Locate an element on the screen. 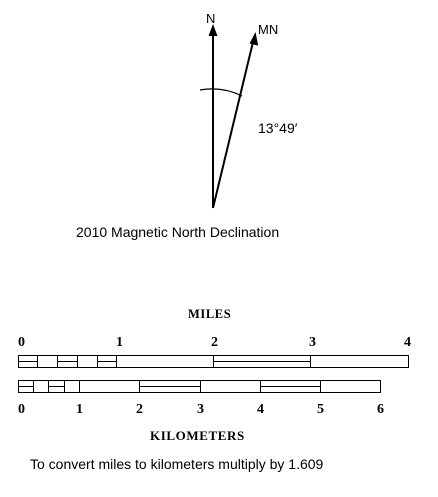 This screenshot has height=497, width=438. km-tick-1: 1 is located at coordinates (79, 409).